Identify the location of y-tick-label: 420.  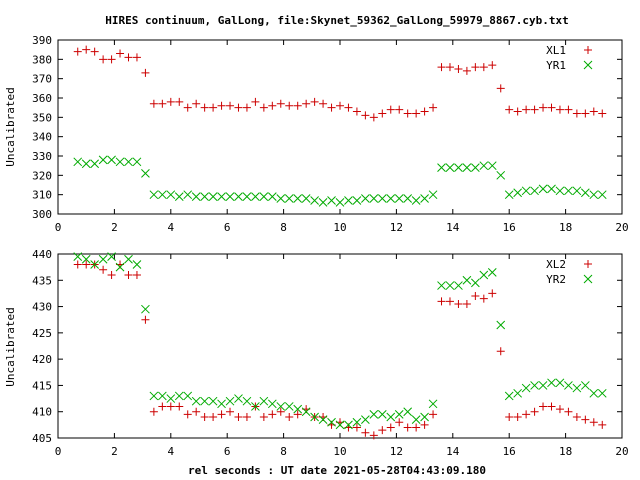
(42, 359).